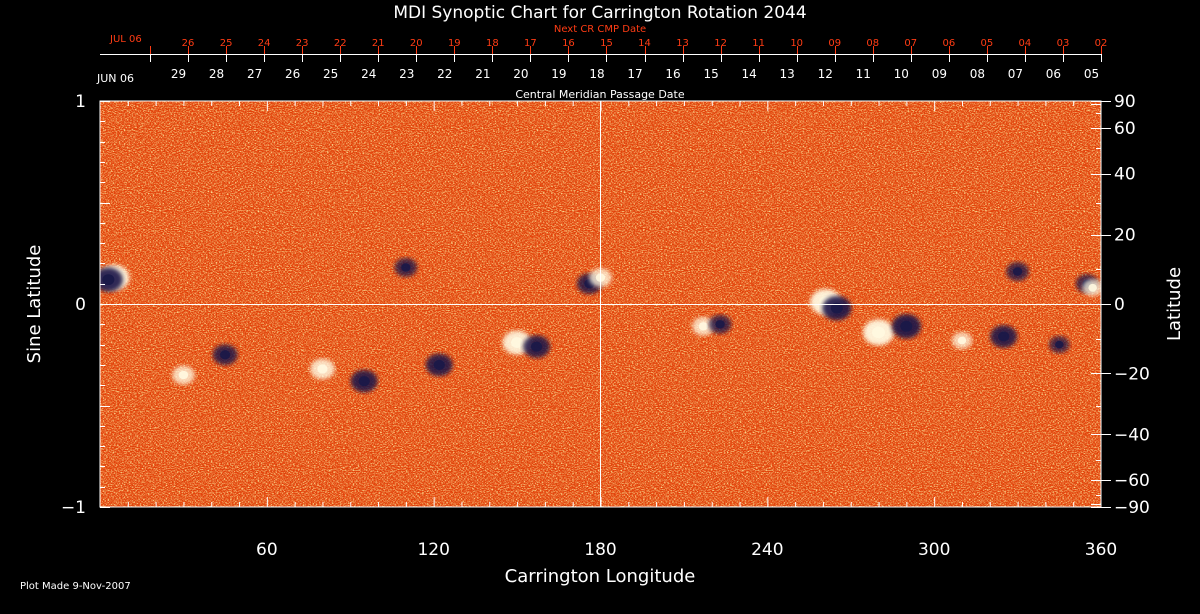 The width and height of the screenshot is (1200, 614). Describe the element at coordinates (977, 74) in the screenshot. I see `cmp-date-label: 08` at that location.